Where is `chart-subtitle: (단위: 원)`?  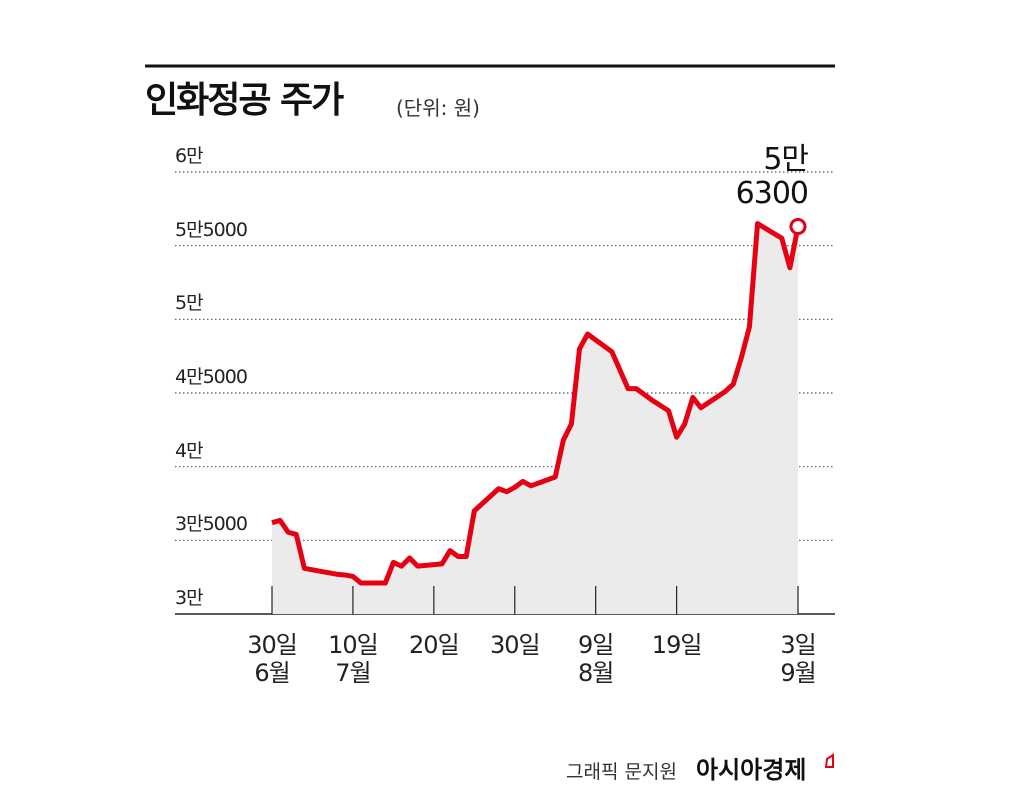
chart-subtitle: (단위: 원) is located at coordinates (438, 108).